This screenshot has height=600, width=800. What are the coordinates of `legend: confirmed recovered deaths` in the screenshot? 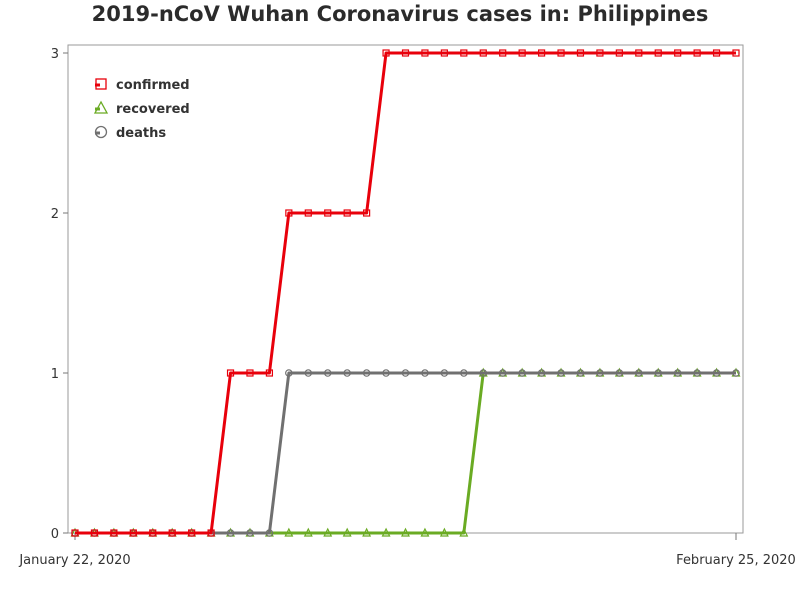 It's located at (141, 109).